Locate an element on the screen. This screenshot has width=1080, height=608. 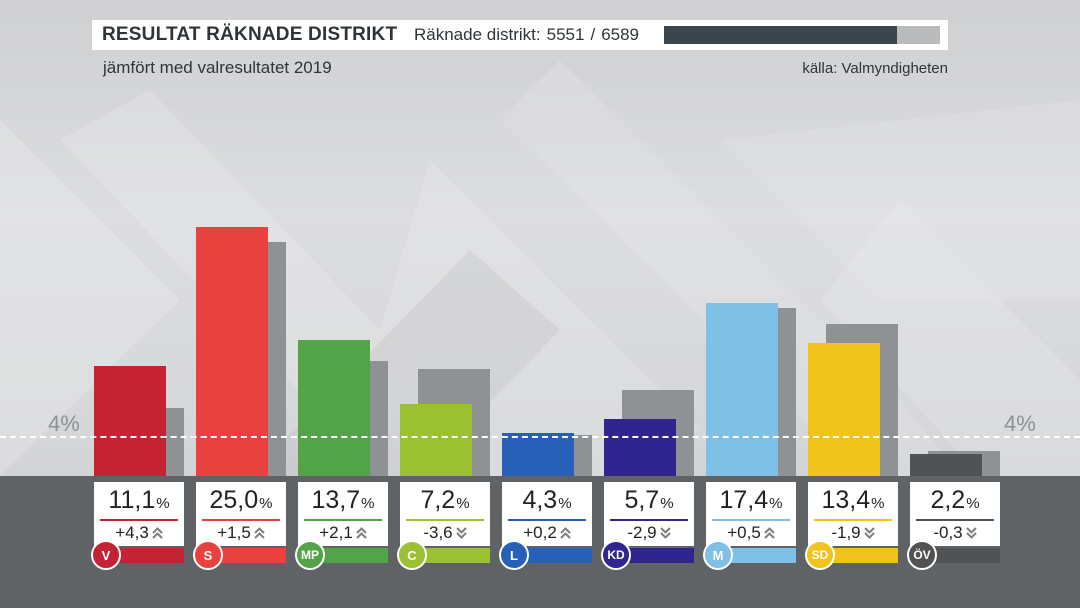
result-card: 7,2% -3,6 is located at coordinates (445, 514).